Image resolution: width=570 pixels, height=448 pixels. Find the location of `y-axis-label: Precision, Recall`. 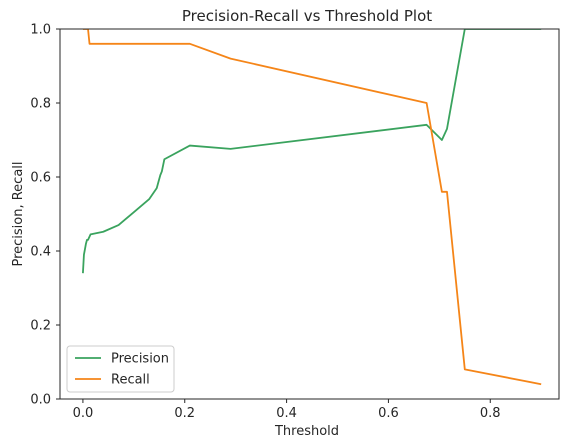

y-axis-label: Precision, Recall is located at coordinates (18, 213).